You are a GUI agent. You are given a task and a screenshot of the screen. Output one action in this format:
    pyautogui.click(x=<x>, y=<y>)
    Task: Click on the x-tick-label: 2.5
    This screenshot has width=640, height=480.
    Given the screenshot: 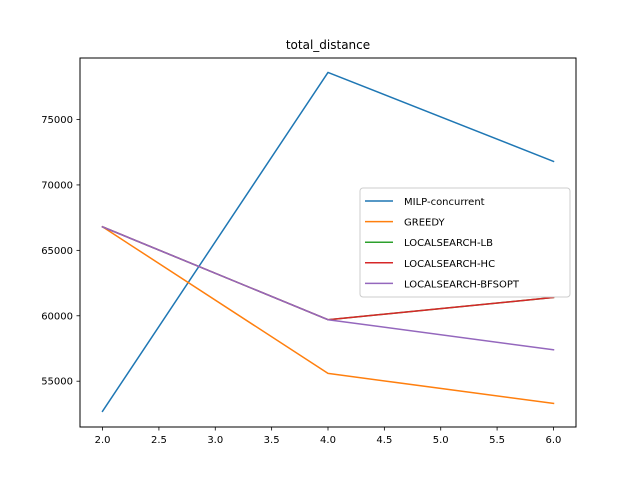 What is the action you would take?
    pyautogui.click(x=159, y=440)
    